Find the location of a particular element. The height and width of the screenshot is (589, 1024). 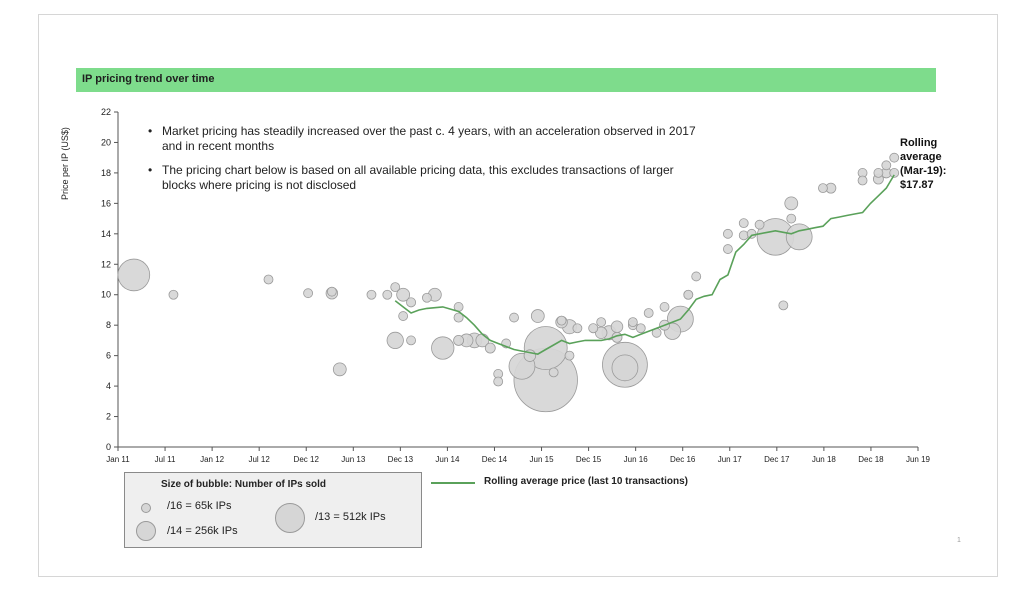

x-tick-label: Dec 14 is located at coordinates (495, 459).